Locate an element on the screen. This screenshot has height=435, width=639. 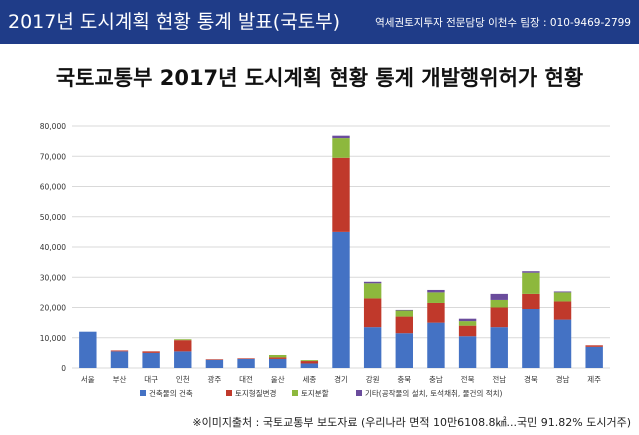
y-tick-label: 60,000 is located at coordinates (53, 187).